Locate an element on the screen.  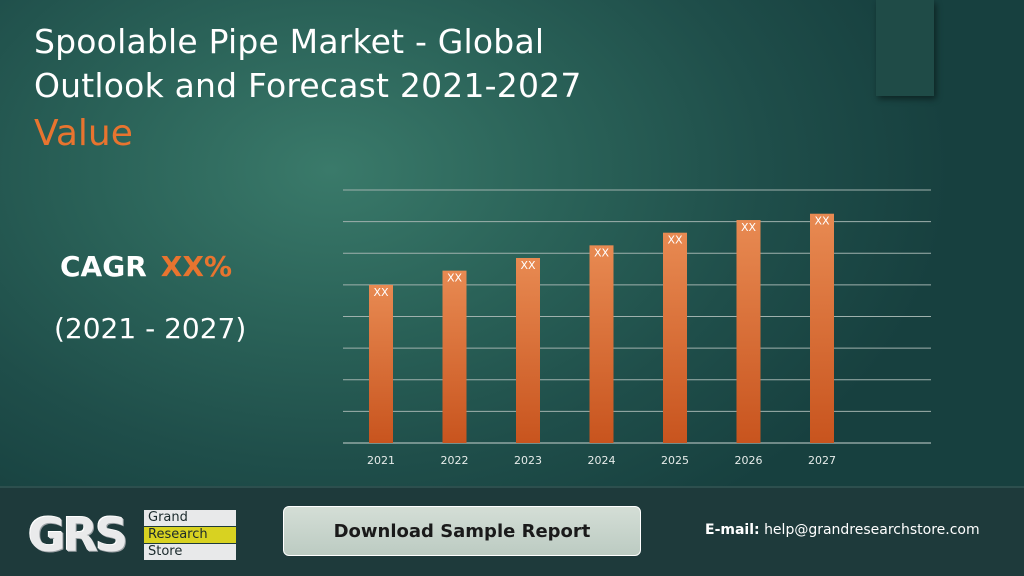
title-line-1: Spoolable Pipe Market - Global is located at coordinates (289, 41).